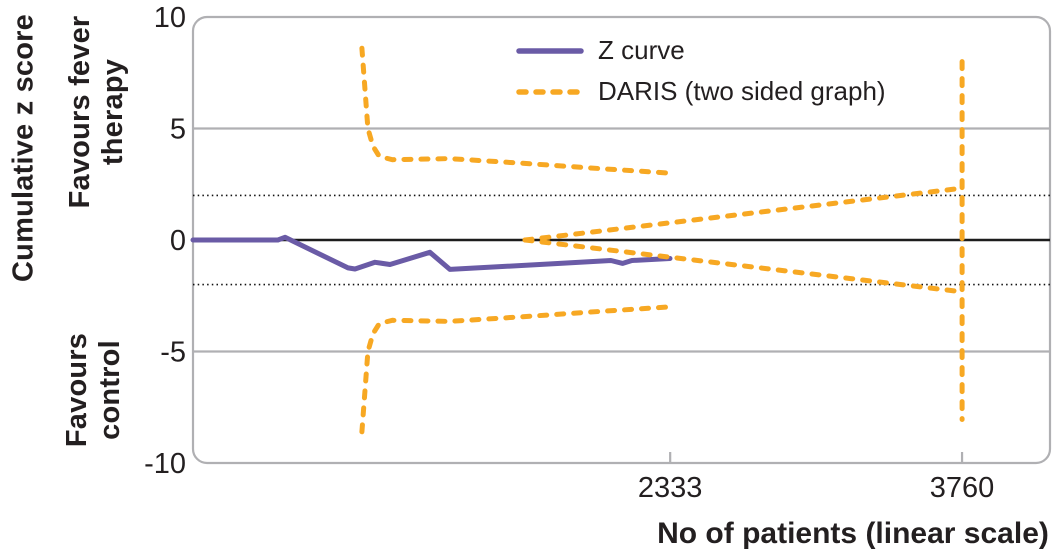 The height and width of the screenshot is (553, 1056). What do you see at coordinates (743, 266) in the screenshot?
I see `daris-futility-lower` at bounding box center [743, 266].